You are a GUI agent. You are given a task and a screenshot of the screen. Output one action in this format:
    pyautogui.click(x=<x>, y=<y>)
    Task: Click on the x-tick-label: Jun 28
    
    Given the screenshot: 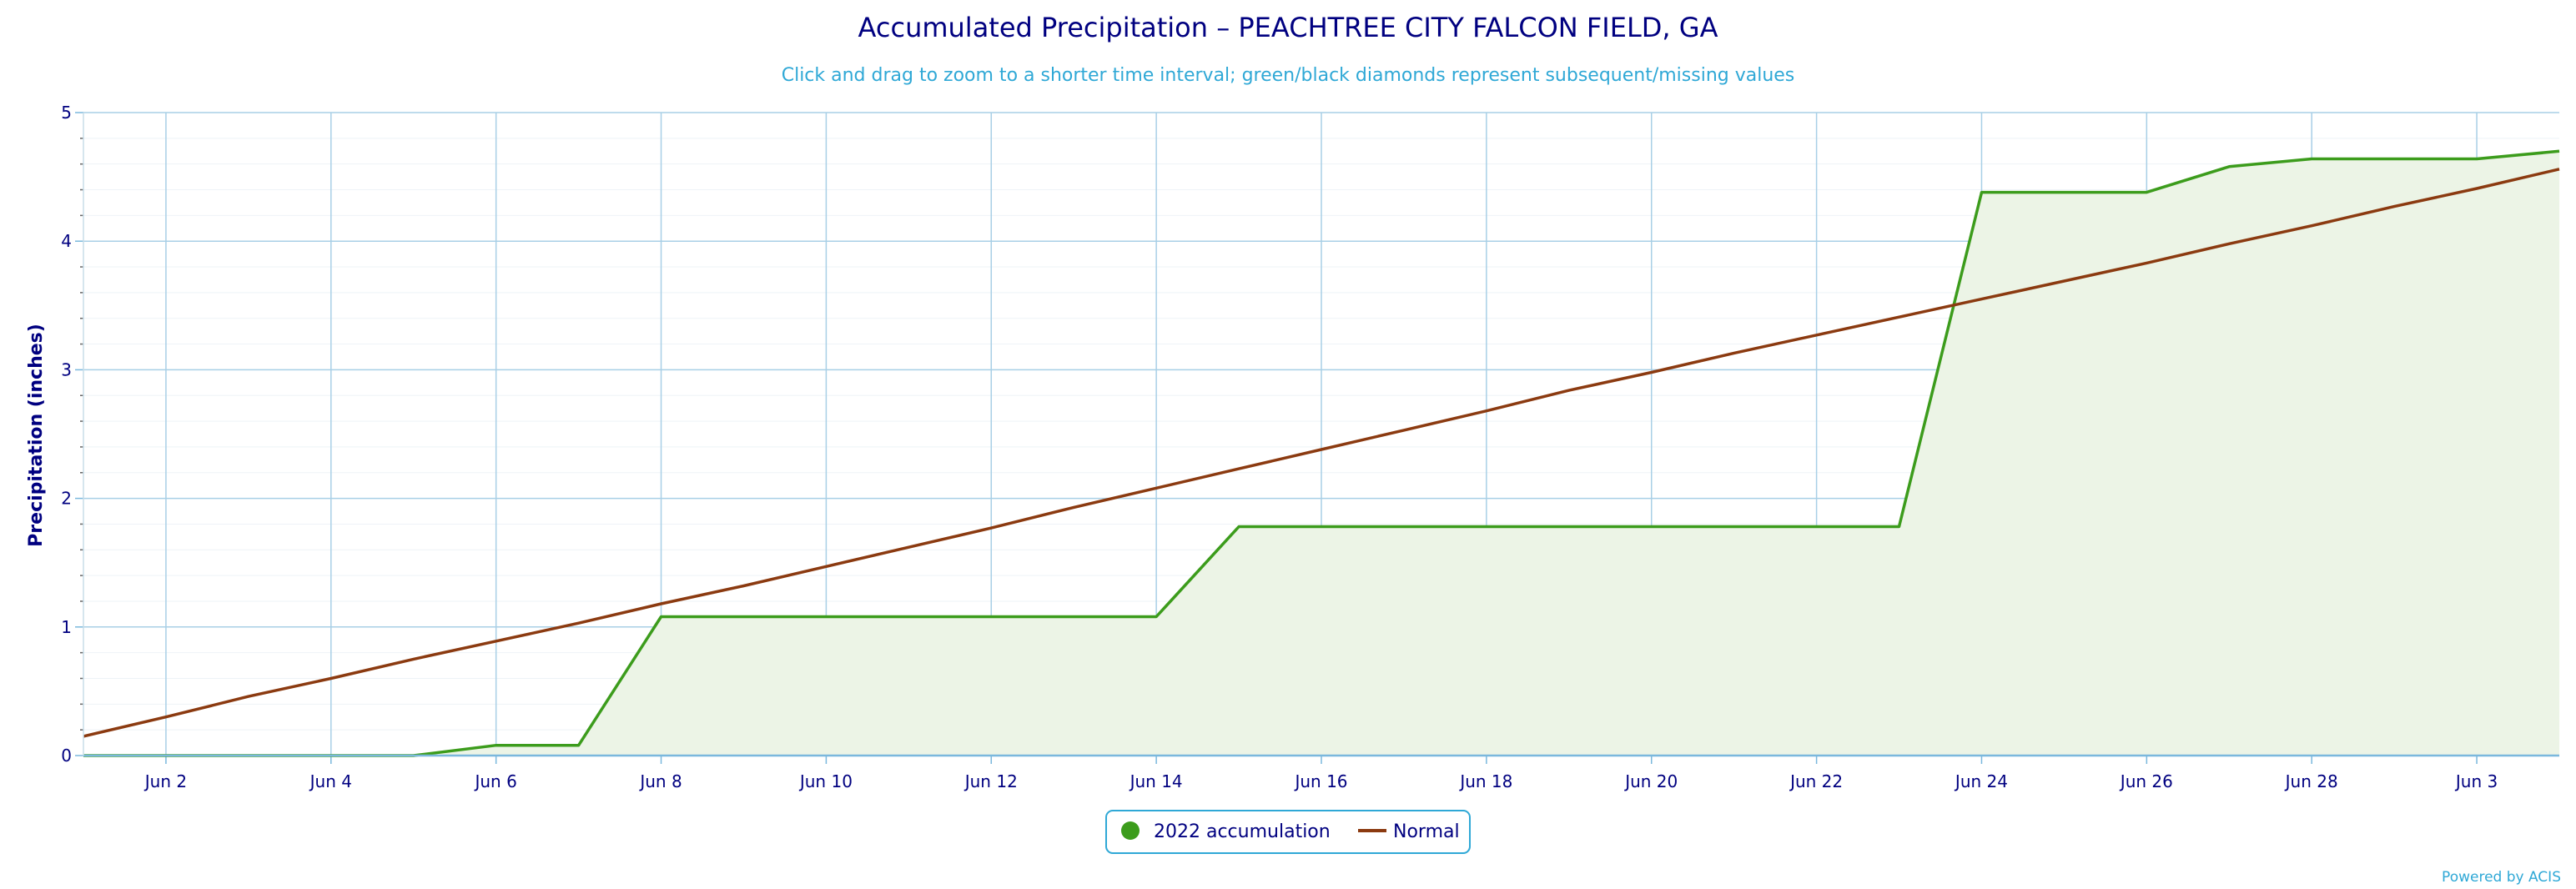 What is the action you would take?
    pyautogui.click(x=2311, y=781)
    